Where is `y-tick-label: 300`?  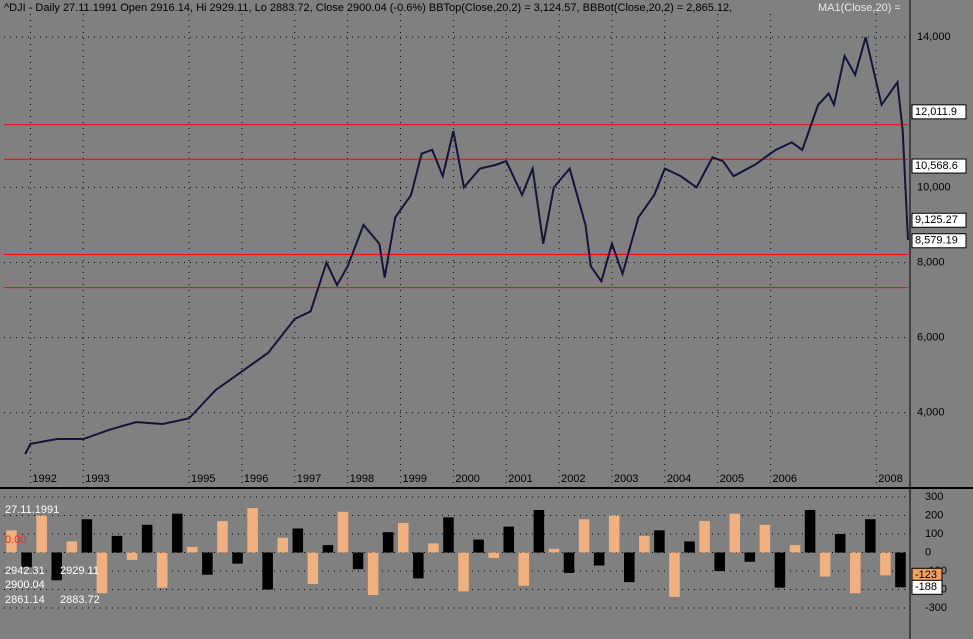
y-tick-label: 300 is located at coordinates (934, 497).